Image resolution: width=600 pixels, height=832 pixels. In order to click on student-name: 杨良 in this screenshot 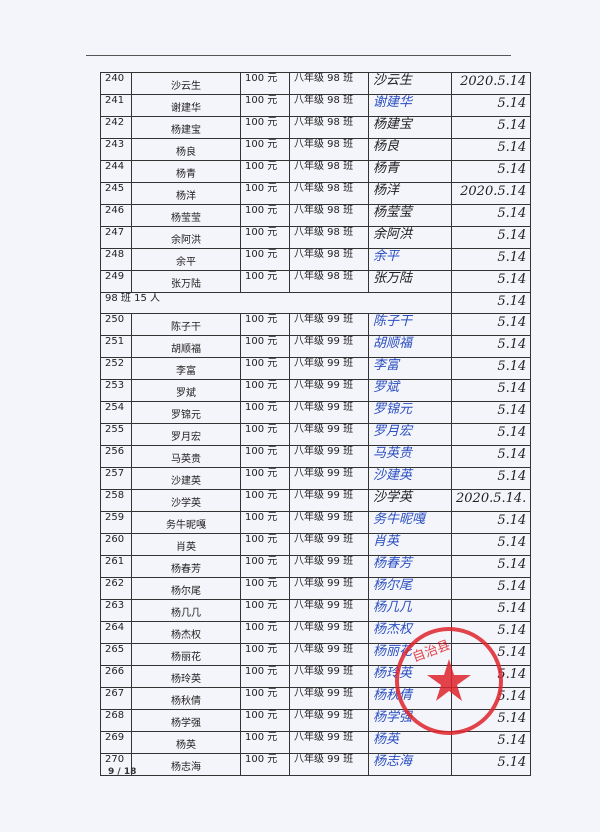, I will do `click(186, 149)`.